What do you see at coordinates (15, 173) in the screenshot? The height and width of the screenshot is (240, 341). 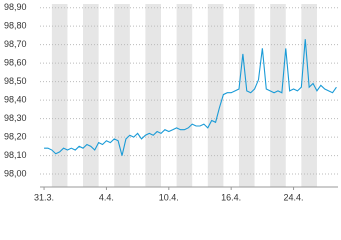 I see `y-tick-label: 98,00` at bounding box center [15, 173].